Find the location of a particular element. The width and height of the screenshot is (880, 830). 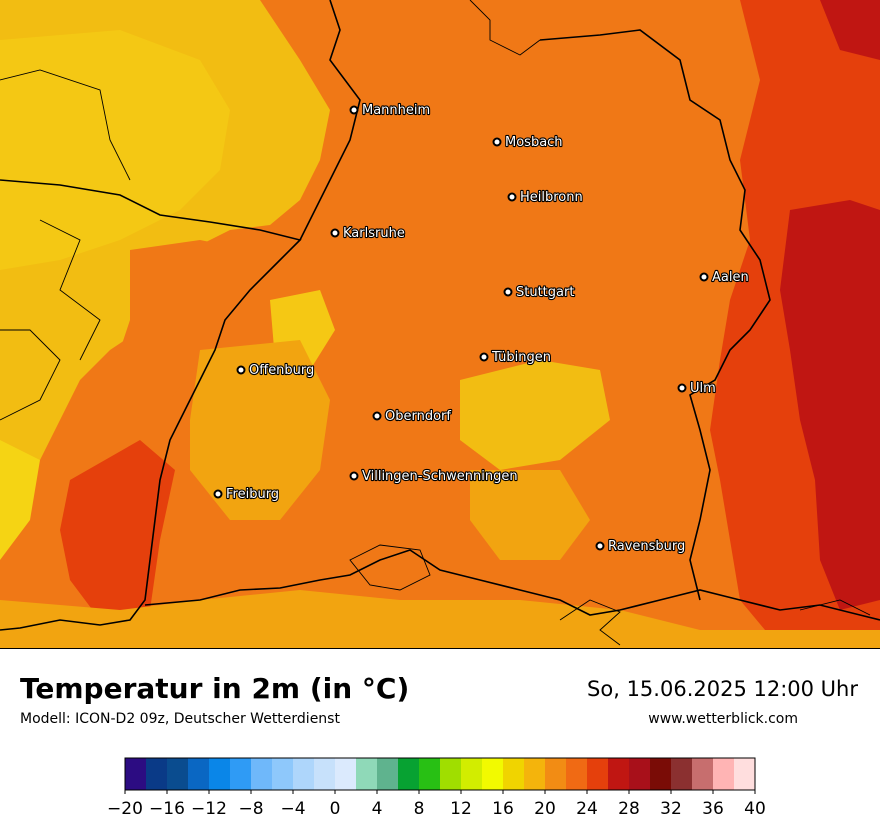

legend-tick-label: −8 is located at coordinates (250, 809).